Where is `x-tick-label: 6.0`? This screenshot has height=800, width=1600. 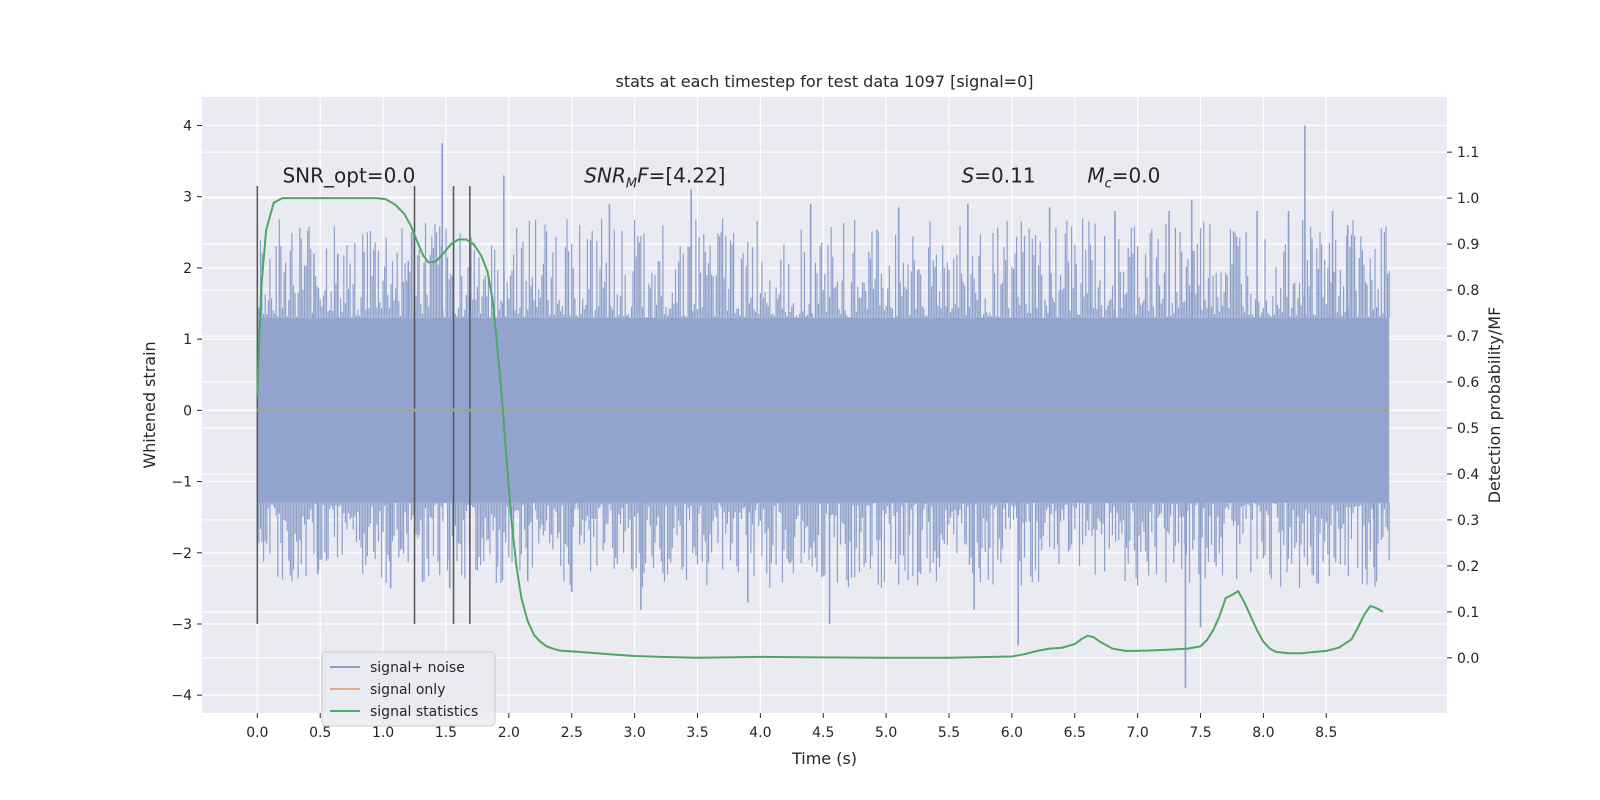
x-tick-label: 6.0 is located at coordinates (1012, 733).